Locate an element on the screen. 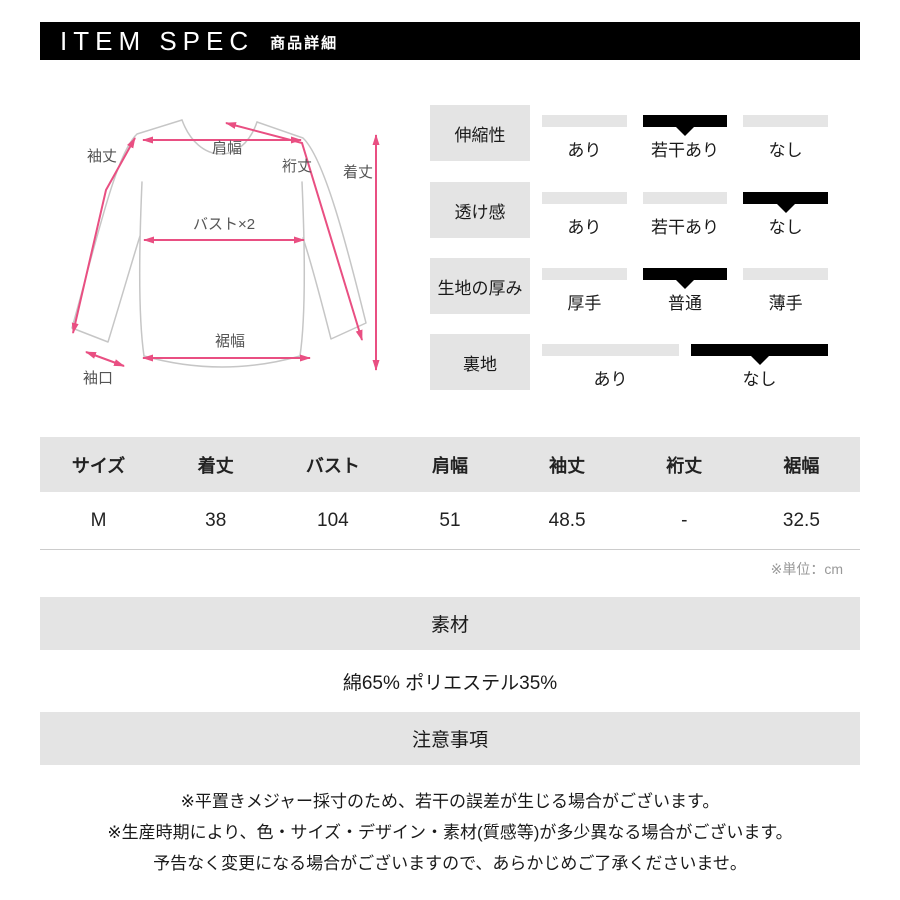 This screenshot has width=900, height=900. cuff-arrow is located at coordinates (105, 359).